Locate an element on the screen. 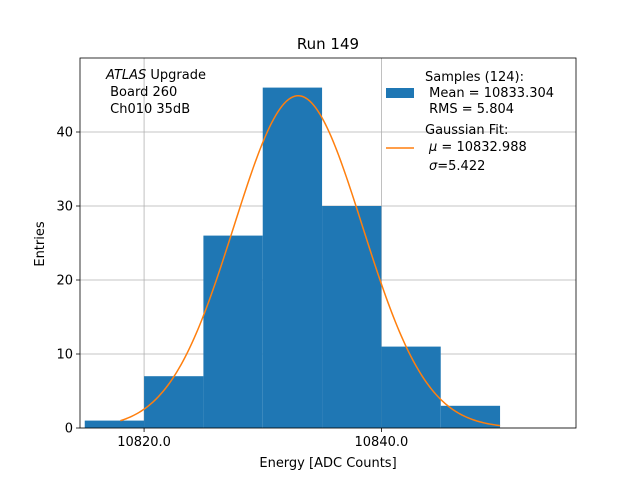 This screenshot has height=480, width=640. mu-symbol: μ is located at coordinates (432, 147).